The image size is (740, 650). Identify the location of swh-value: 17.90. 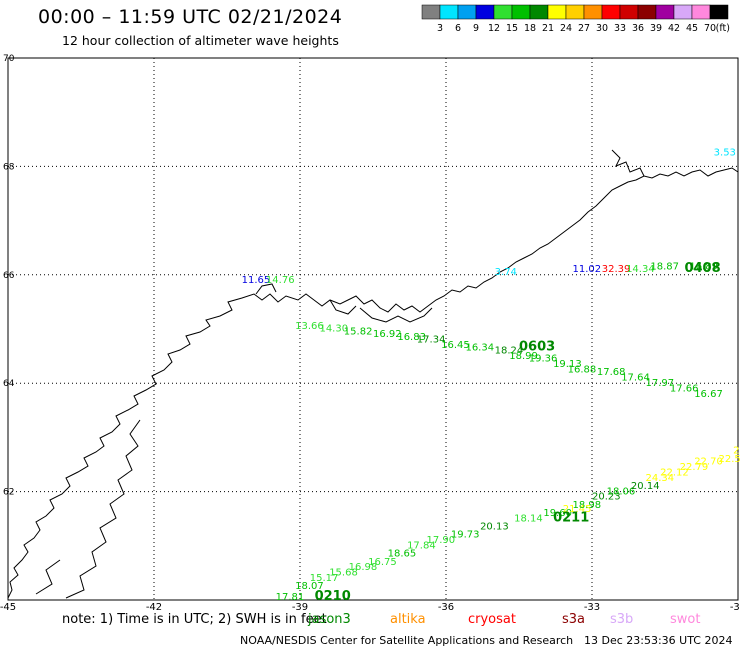
(441, 540).